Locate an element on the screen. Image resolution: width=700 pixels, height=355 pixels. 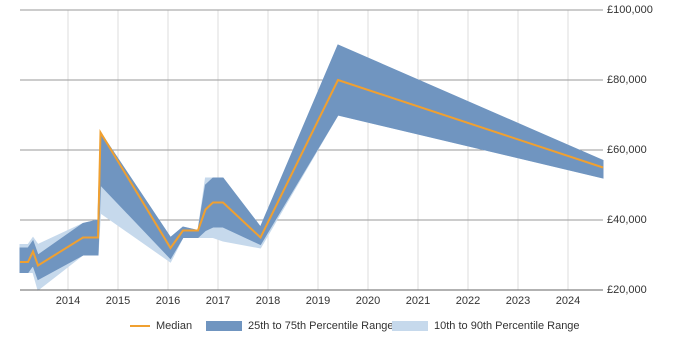
y-tick-label: £100,000 is located at coordinates (630, 10).